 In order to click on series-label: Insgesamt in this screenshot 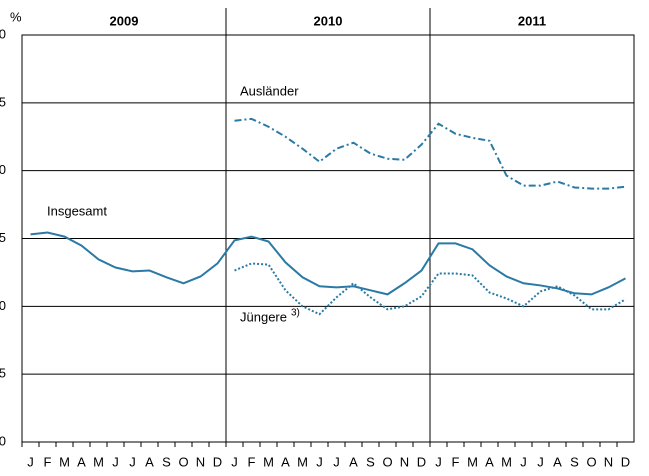, I will do `click(77, 210)`.